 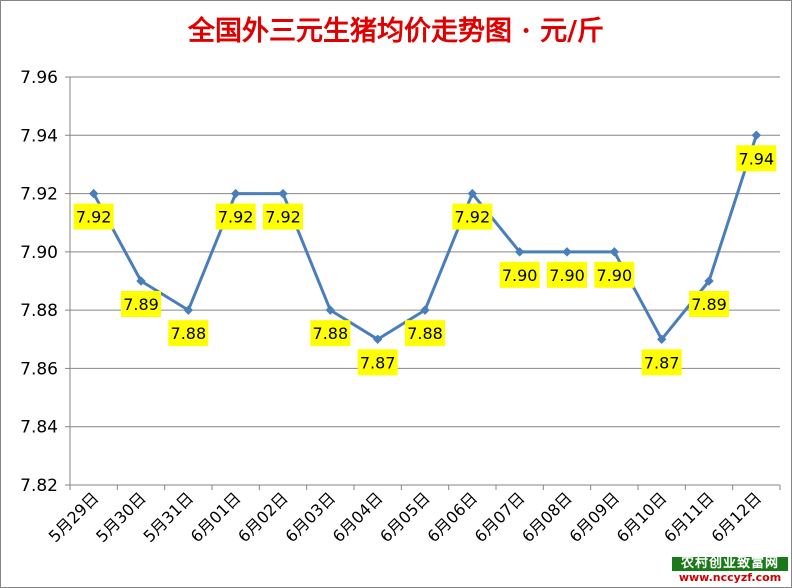 What do you see at coordinates (168, 517) in the screenshot?
I see `x-tick-label: 5月31日` at bounding box center [168, 517].